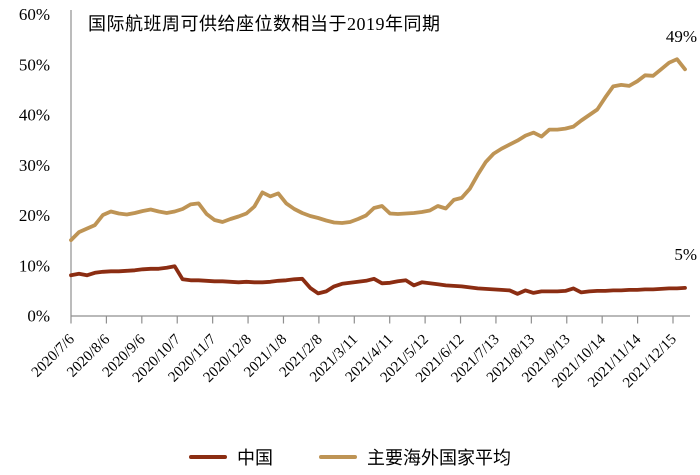  Describe the element at coordinates (338, 457) in the screenshot. I see `overseas-line-swatch` at that location.